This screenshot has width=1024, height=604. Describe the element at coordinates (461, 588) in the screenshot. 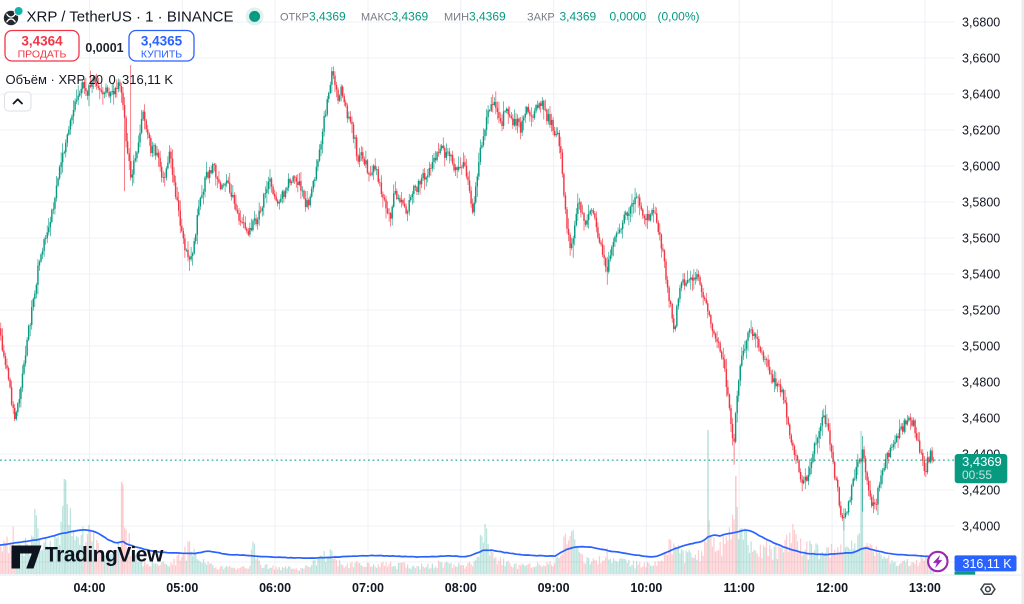

I see `svg-text: 08:00` at that location.